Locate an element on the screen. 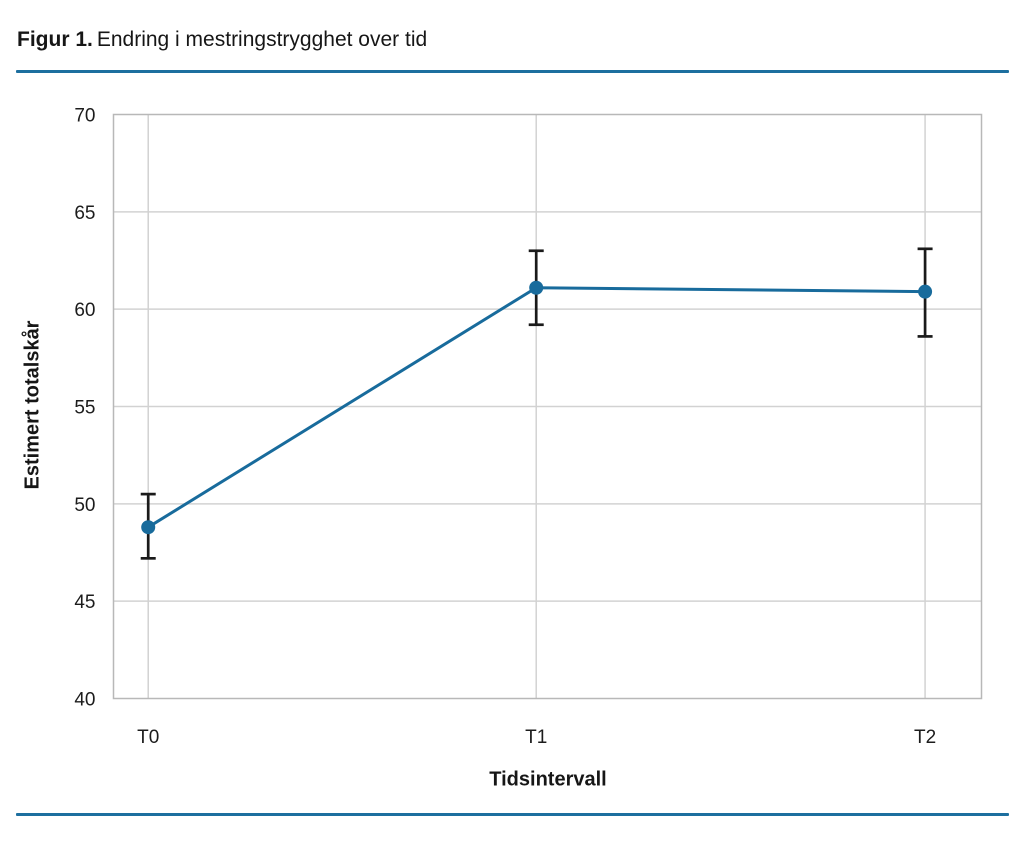 The image size is (1024, 845). y-tick-label: 70 is located at coordinates (84, 116).